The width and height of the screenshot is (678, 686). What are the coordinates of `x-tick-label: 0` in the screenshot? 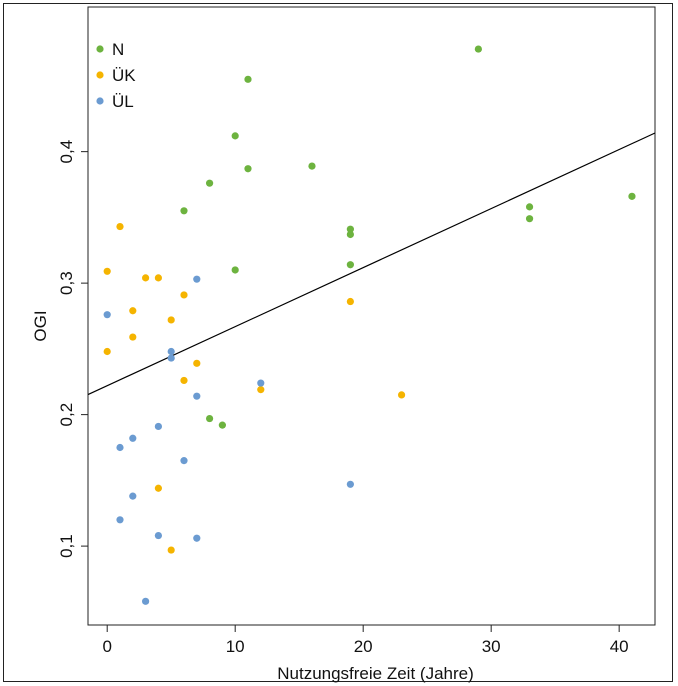 It's located at (106, 646).